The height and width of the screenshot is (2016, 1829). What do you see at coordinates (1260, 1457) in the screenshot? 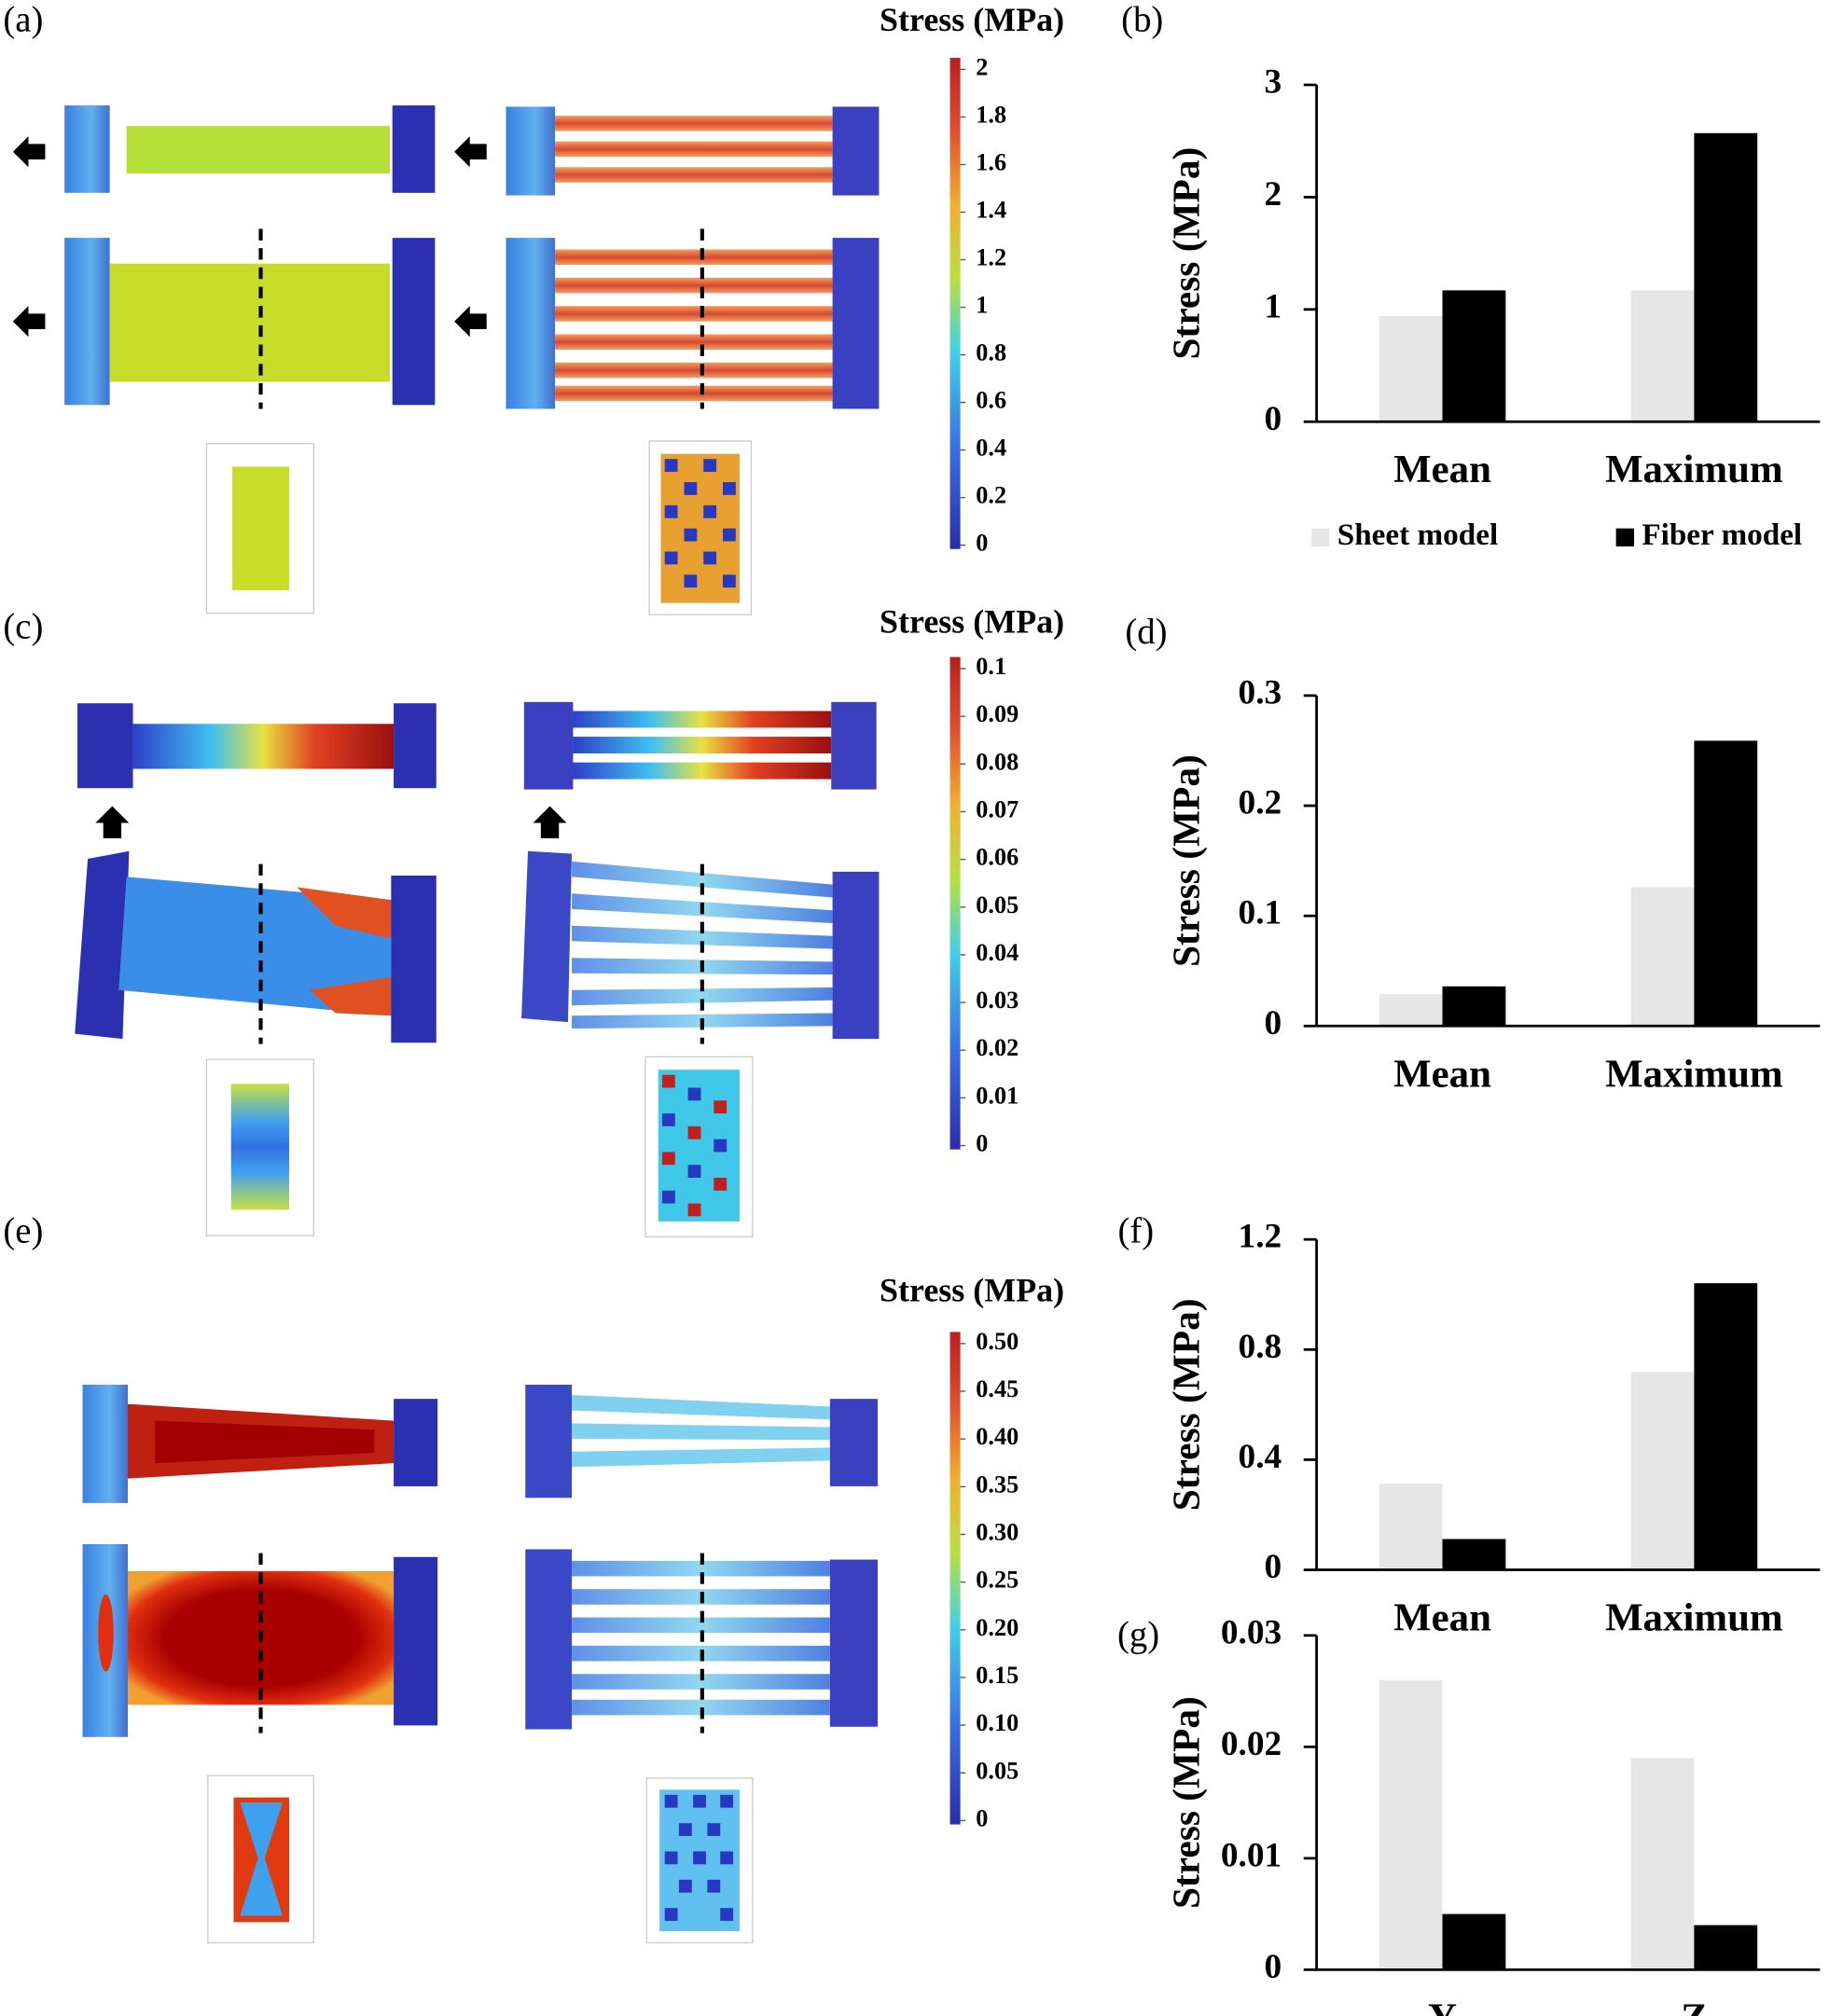
I see `y-tick-label: 0.4` at bounding box center [1260, 1457].